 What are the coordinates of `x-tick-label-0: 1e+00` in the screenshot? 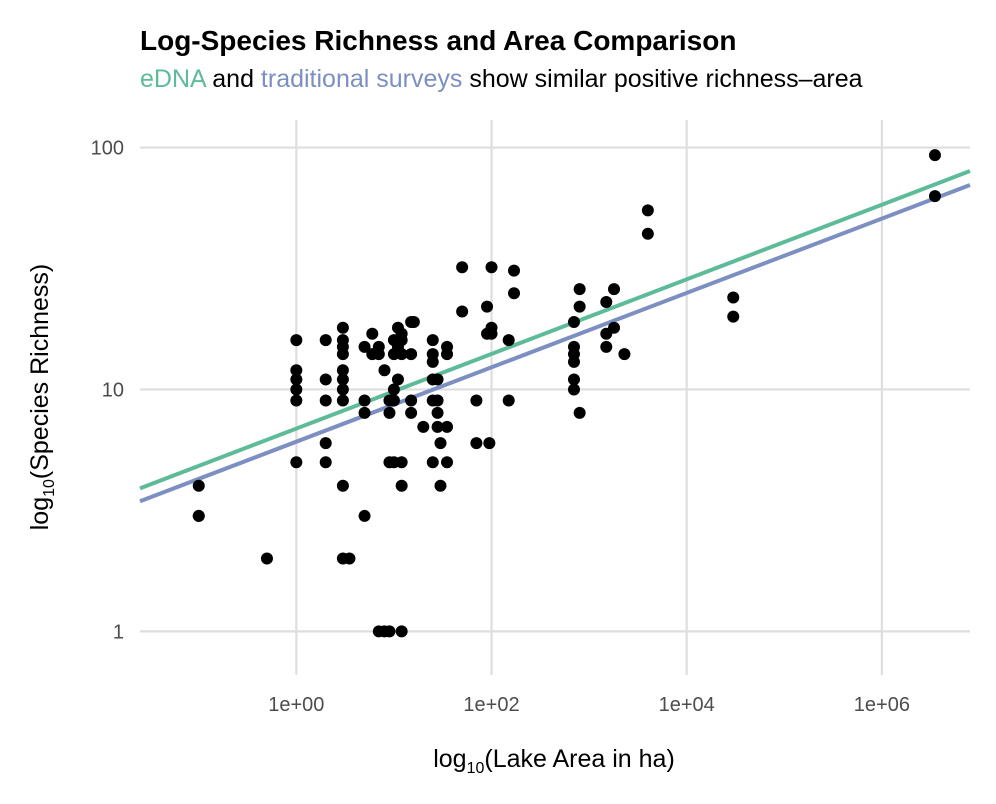 It's located at (296, 705).